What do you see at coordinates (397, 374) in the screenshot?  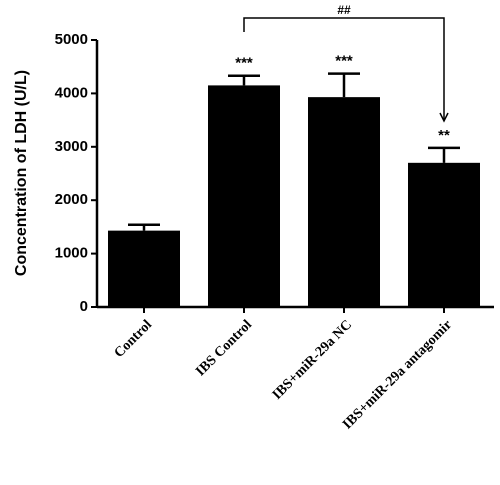 I see `x-tick-label: IBS+miR-29a antagomir` at bounding box center [397, 374].